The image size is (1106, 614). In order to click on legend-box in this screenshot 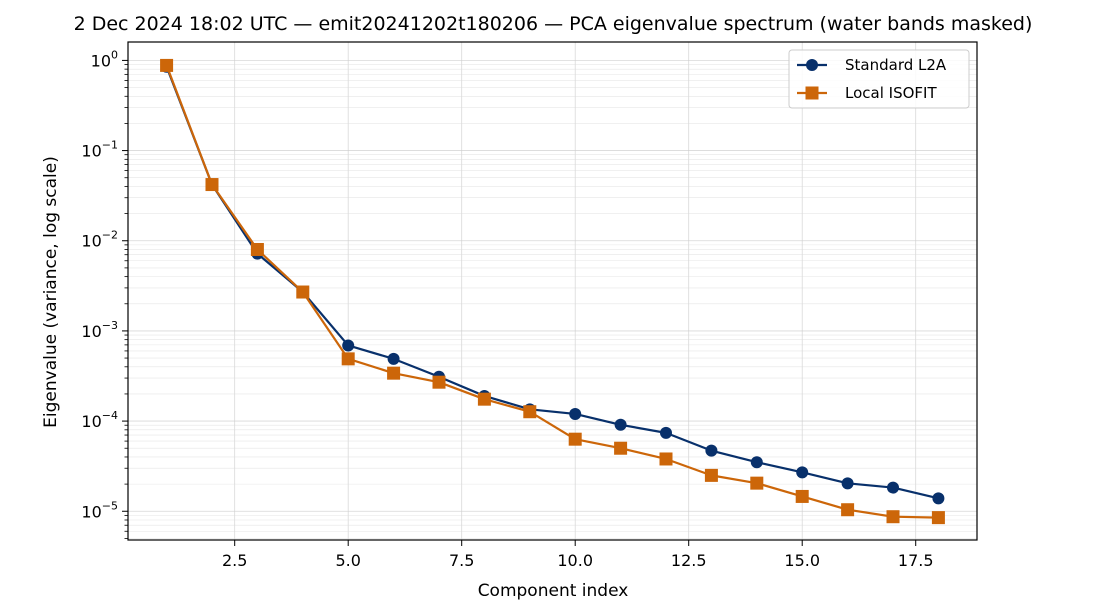, I will do `click(879, 79)`.